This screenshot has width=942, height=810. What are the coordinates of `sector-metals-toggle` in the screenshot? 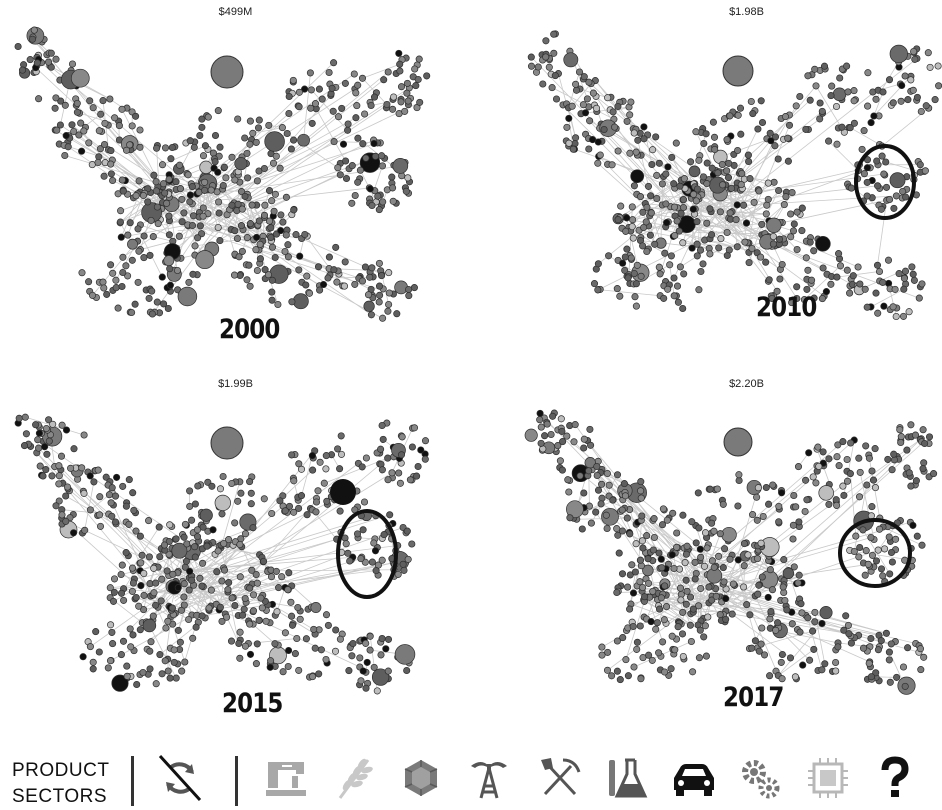 It's located at (559, 778).